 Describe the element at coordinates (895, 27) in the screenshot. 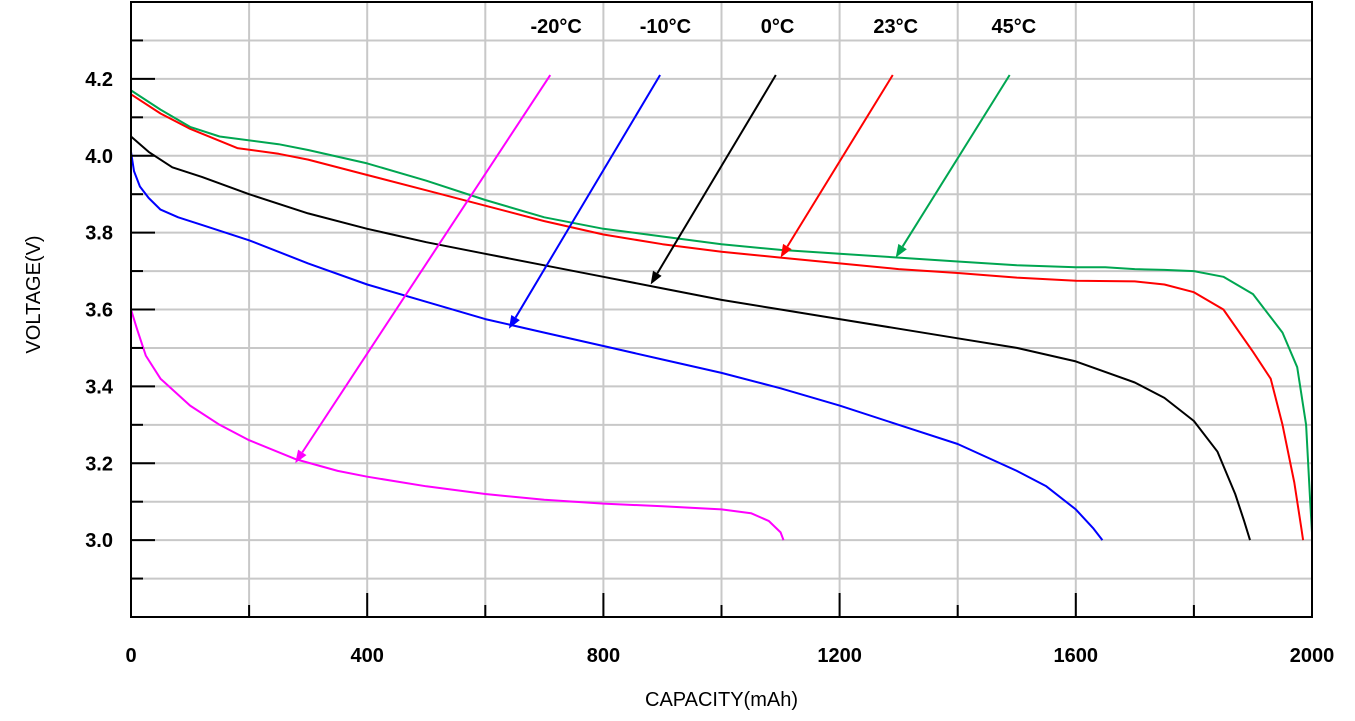

I see `series-label: 23°C` at that location.